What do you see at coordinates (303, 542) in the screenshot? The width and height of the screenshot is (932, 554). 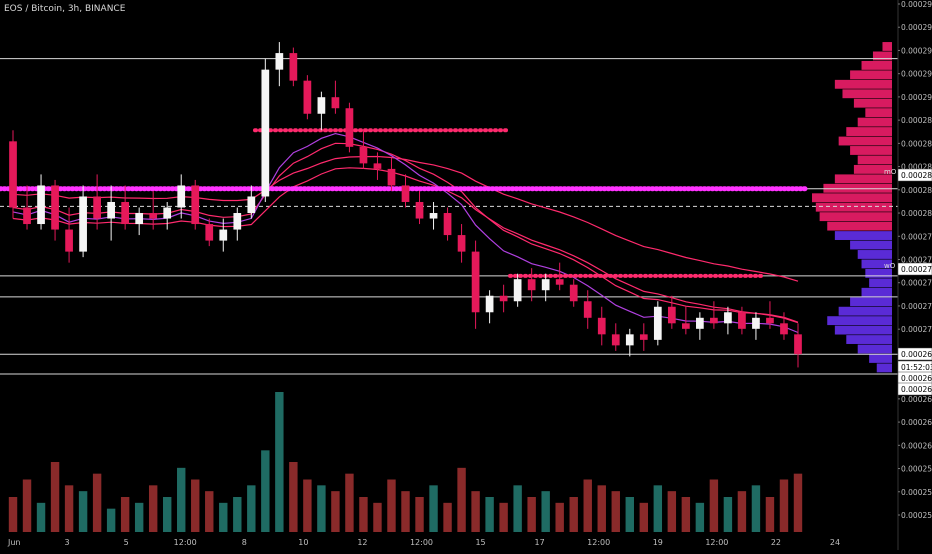 I see `x-axis-tick-label: 10` at bounding box center [303, 542].